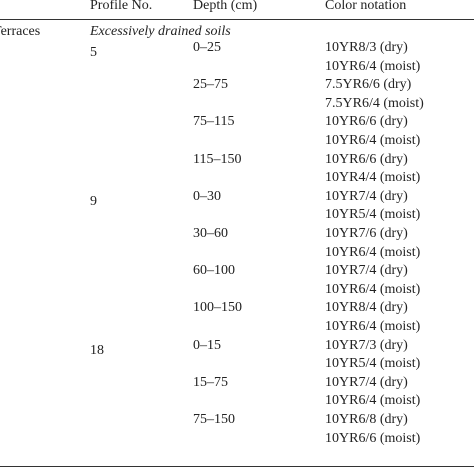 The image size is (474, 474). Describe the element at coordinates (373, 178) in the screenshot. I see `color-notation: 10YR4/4 (moist)` at that location.